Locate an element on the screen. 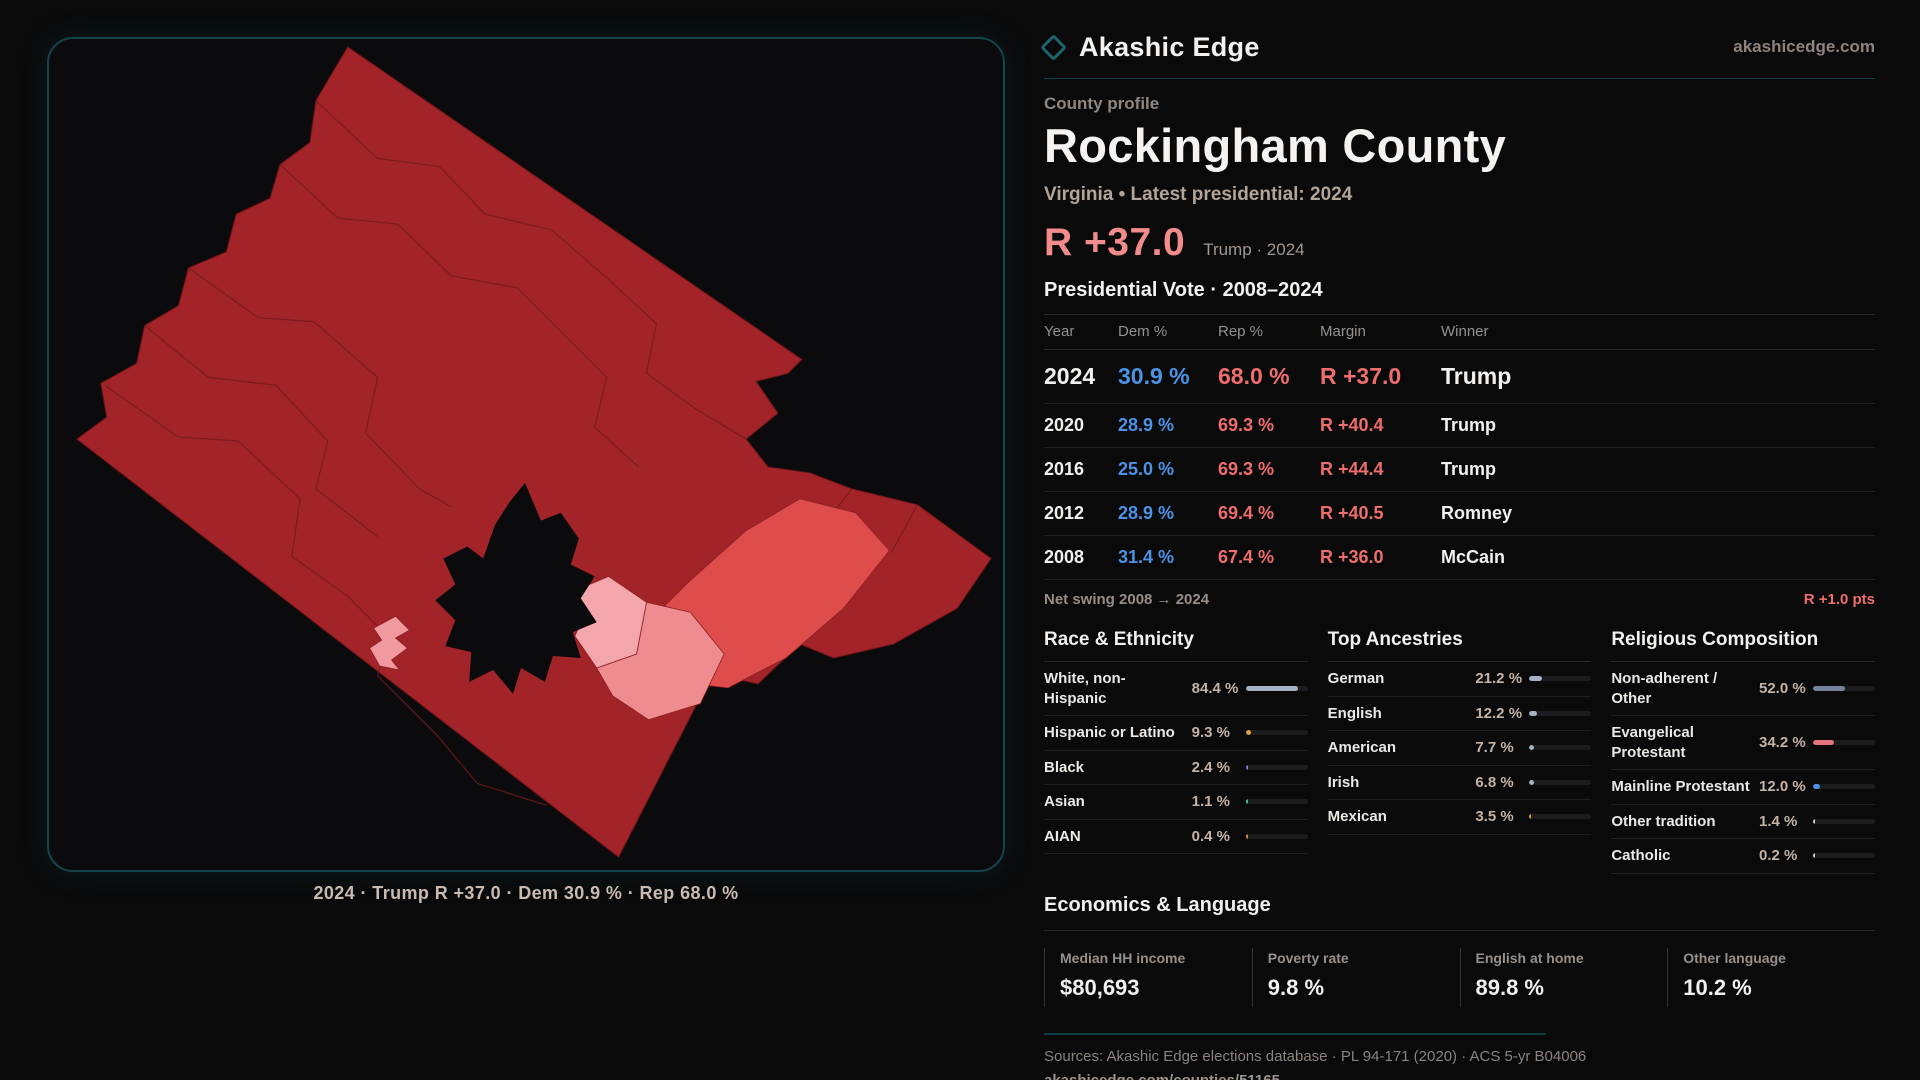  table-row: 2024 30.9 % 68.0 % R +37.0 Trump is located at coordinates (1459, 377).